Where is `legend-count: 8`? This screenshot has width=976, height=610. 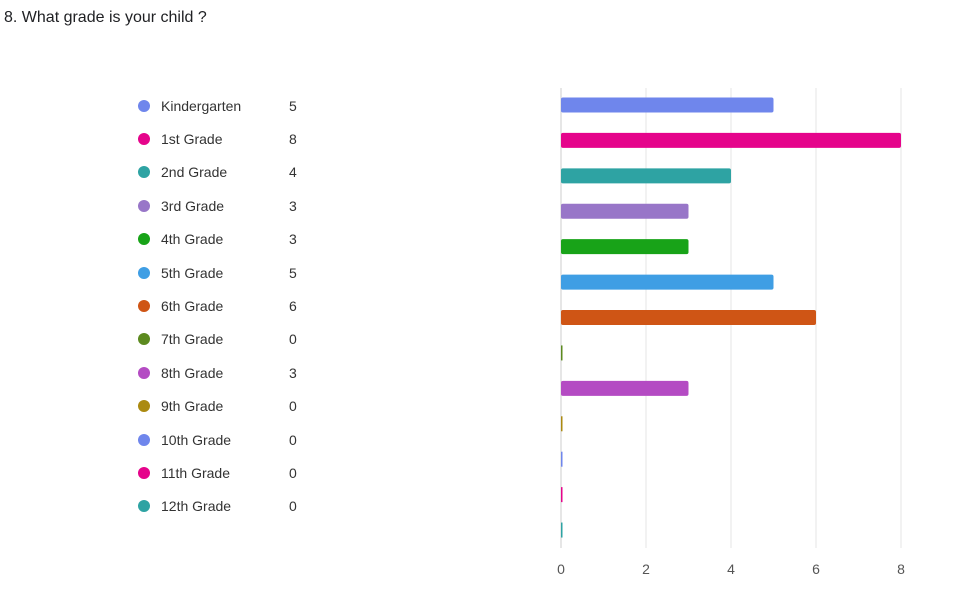 legend-count: 8 is located at coordinates (293, 139).